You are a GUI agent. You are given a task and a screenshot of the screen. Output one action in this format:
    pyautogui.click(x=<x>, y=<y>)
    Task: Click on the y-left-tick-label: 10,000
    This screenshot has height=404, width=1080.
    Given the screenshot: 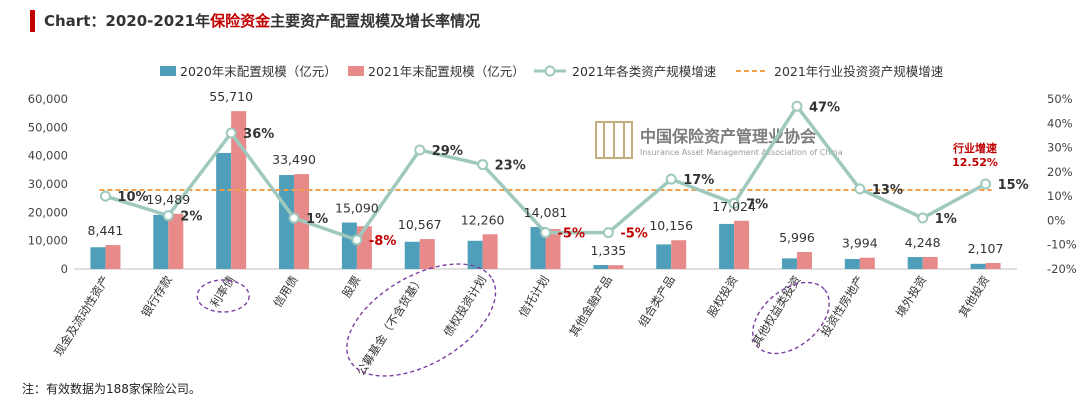 What is the action you would take?
    pyautogui.click(x=48, y=241)
    